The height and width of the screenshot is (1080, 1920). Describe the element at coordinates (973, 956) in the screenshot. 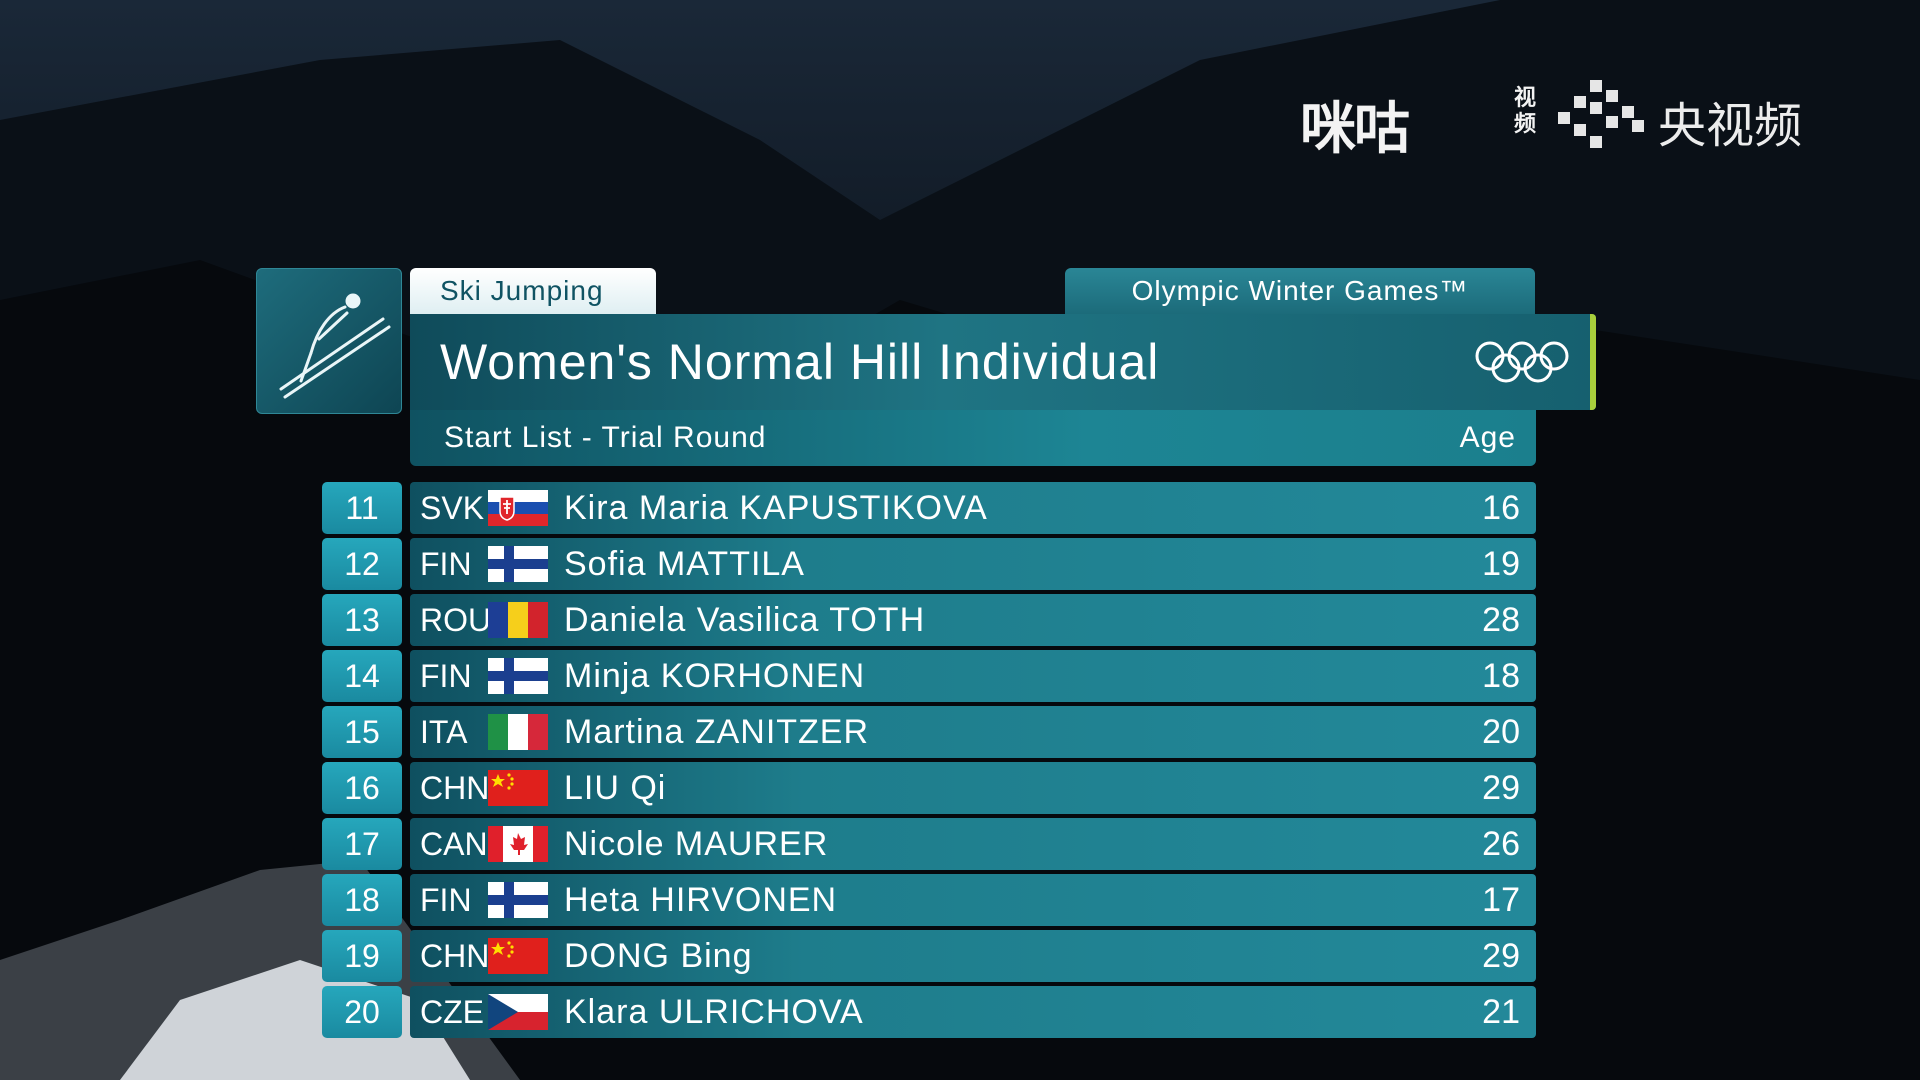

I see `athlete-bar: CHN DONG Bing 29` at that location.